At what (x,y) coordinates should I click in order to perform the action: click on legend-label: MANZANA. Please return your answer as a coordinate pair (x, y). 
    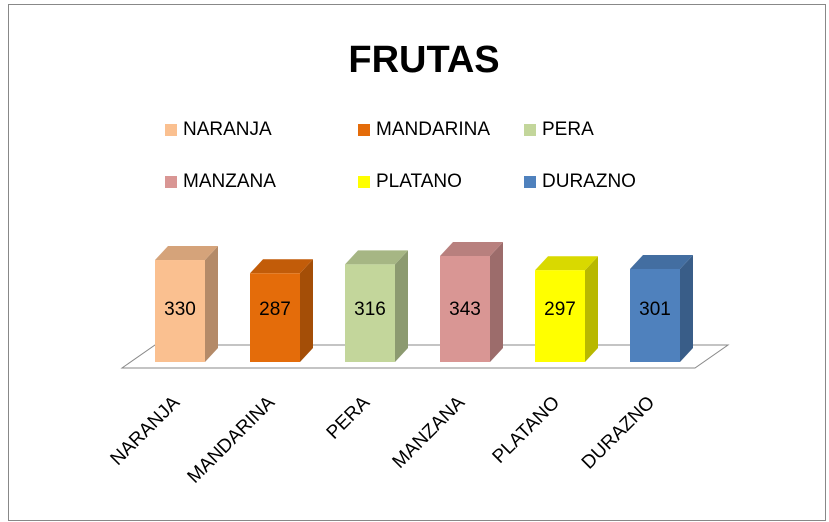
    Looking at the image, I should click on (229, 181).